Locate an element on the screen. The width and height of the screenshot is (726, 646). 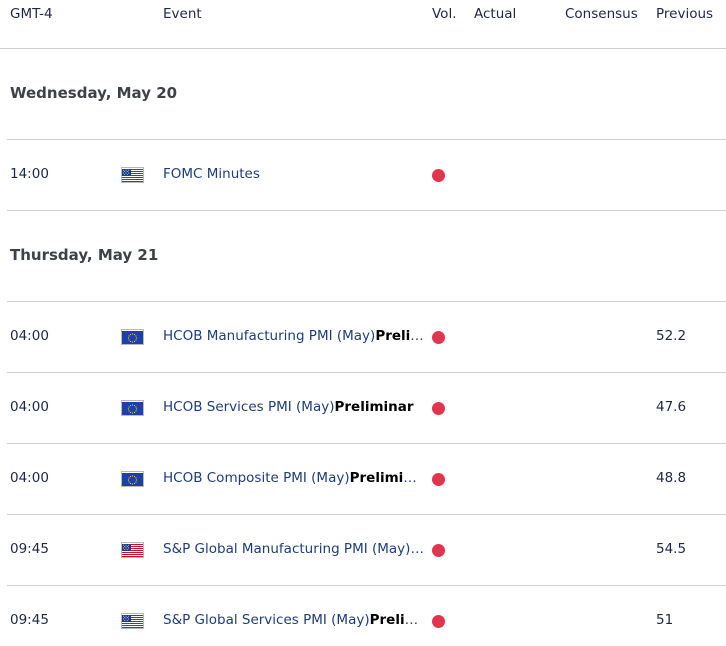
event-header: Event is located at coordinates (182, 14).